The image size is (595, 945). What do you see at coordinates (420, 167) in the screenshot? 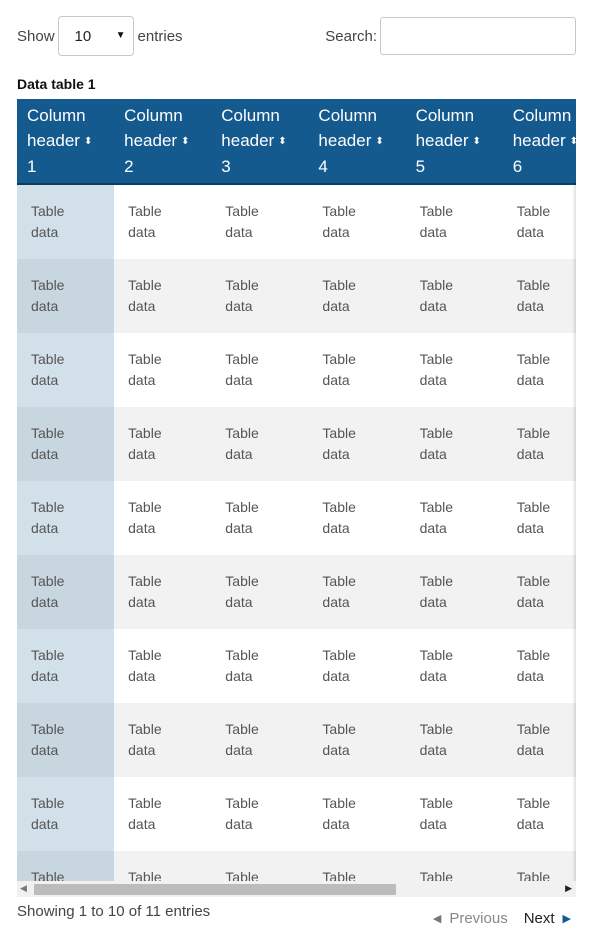
I see `column-header-line: 5` at bounding box center [420, 167].